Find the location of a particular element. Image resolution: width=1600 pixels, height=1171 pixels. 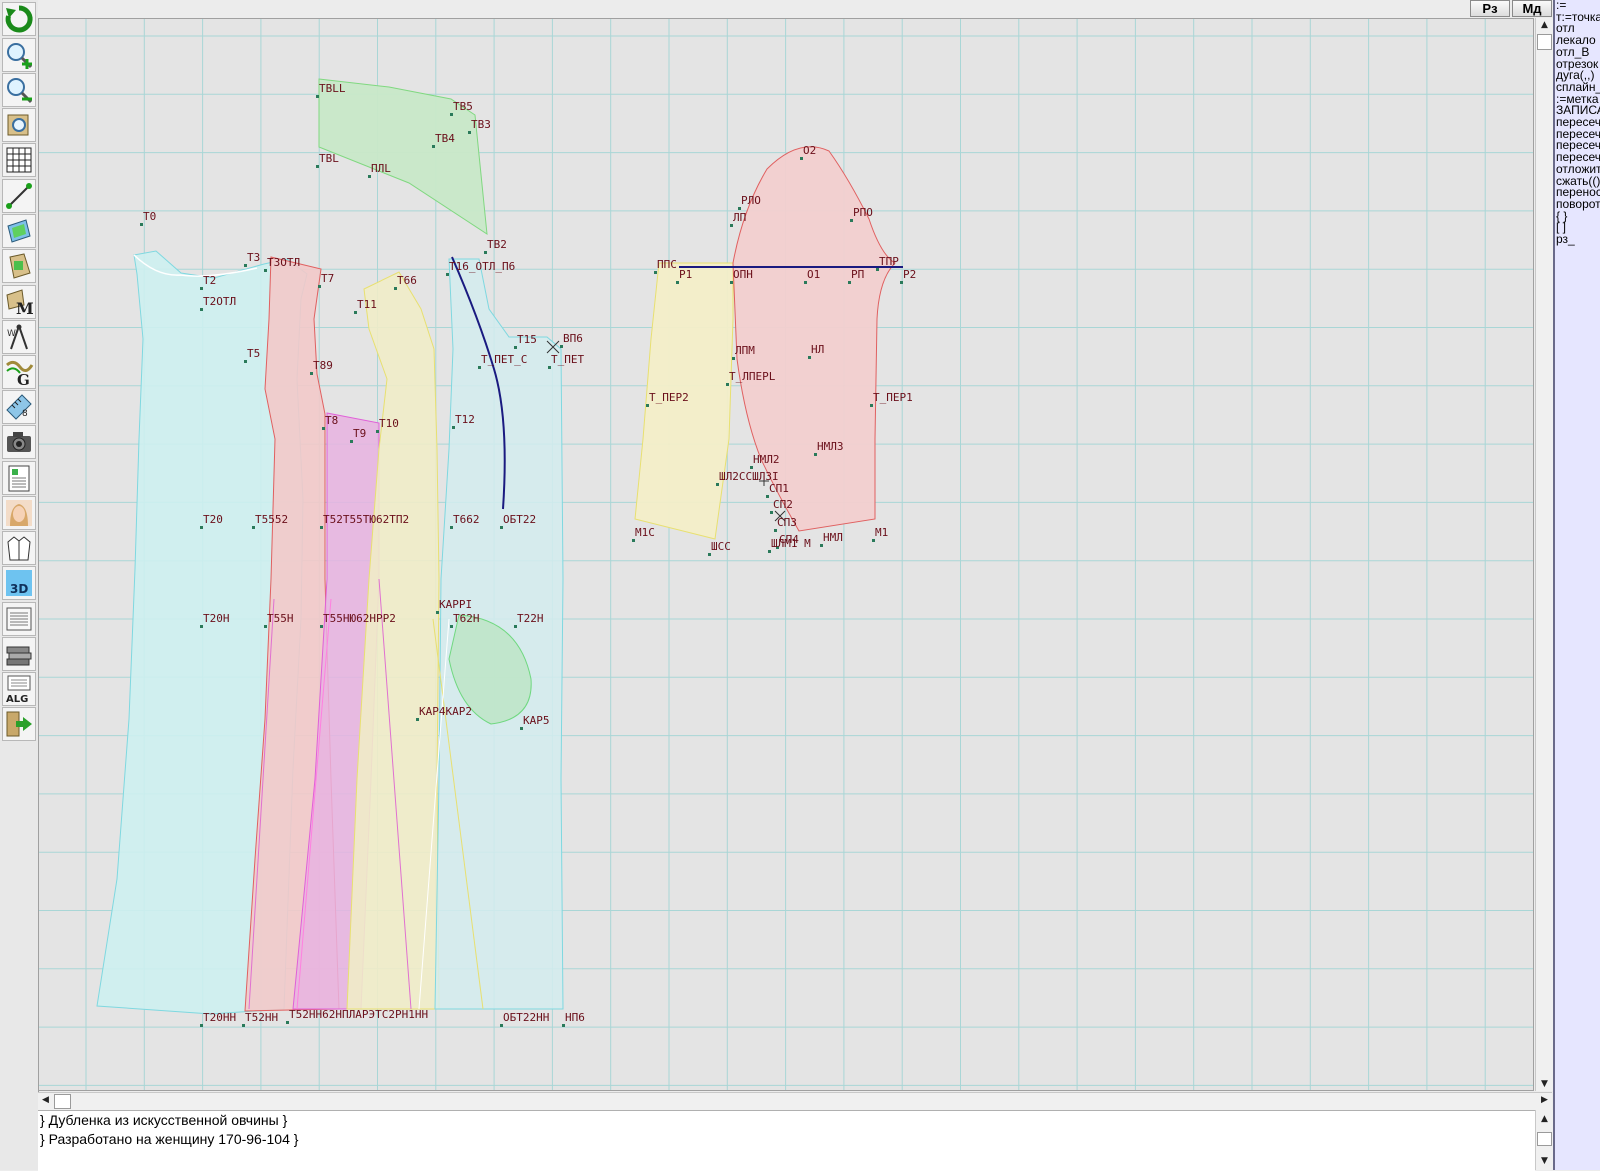

code-line: :=метка is located at coordinates (1577, 98).